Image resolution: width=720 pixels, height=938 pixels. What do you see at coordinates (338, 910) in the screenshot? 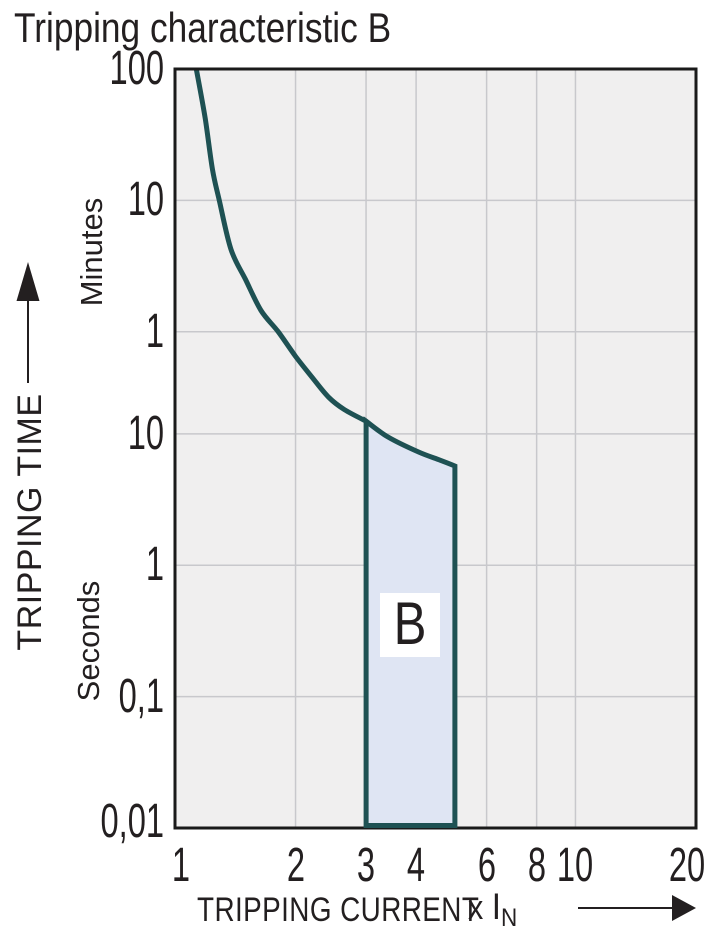
I see `x-axis-title: TRIPPING CURRENT` at bounding box center [338, 910].